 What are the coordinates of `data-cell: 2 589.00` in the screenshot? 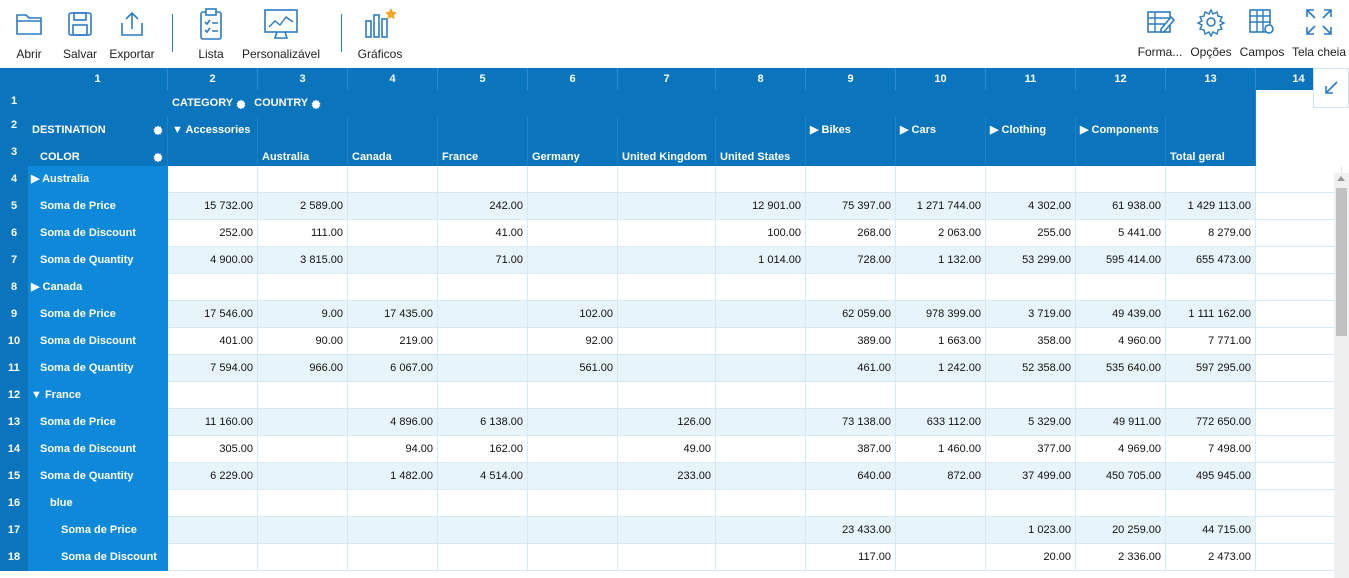 It's located at (303, 206).